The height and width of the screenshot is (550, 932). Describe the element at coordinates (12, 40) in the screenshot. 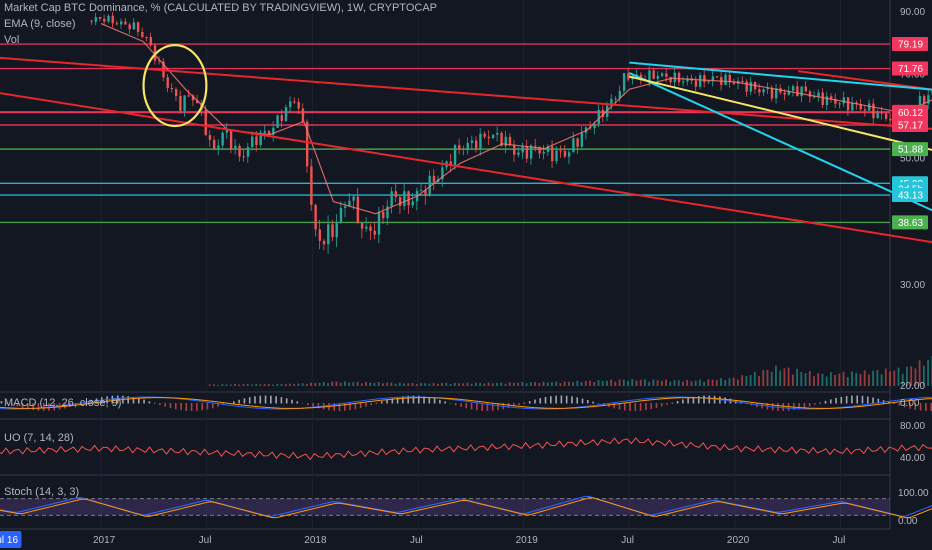

I see `volume-legend: Vol` at that location.